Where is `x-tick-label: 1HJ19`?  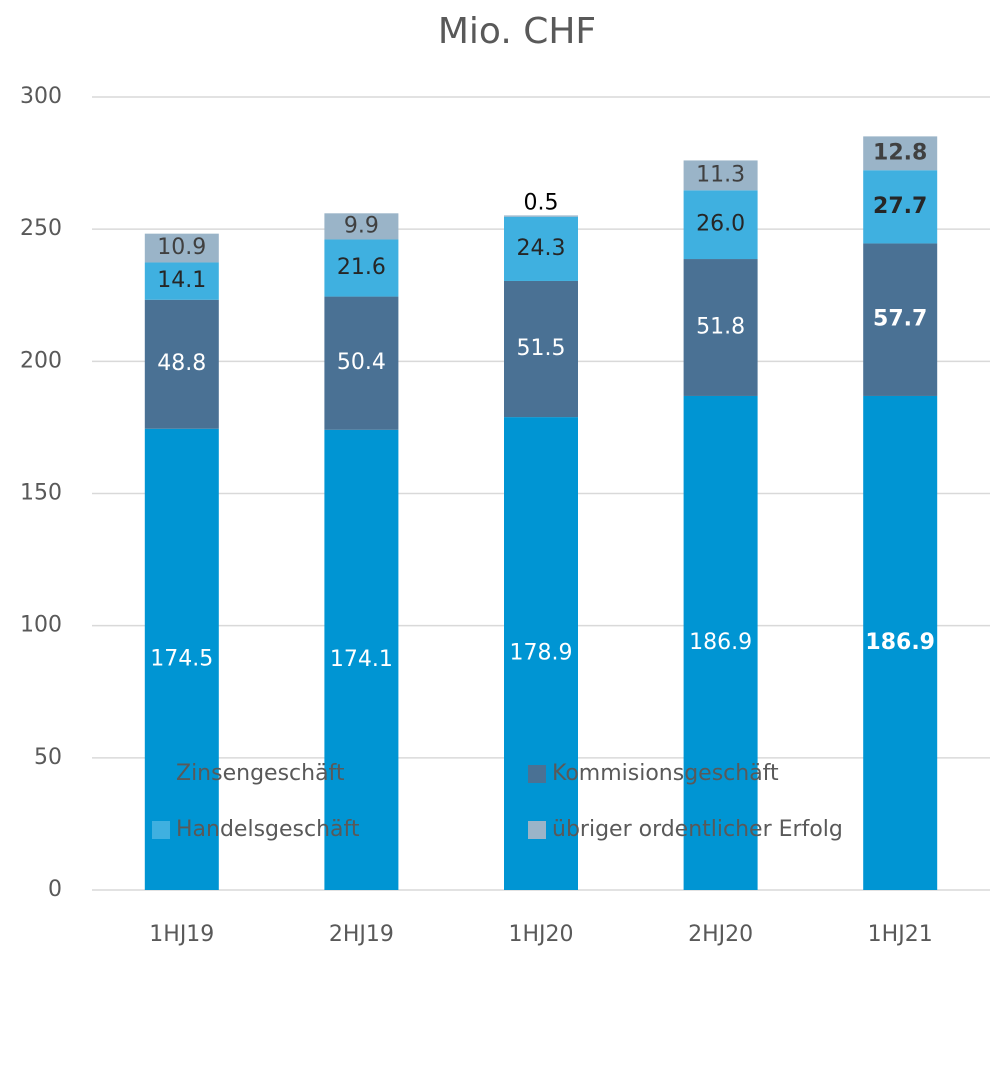 x-tick-label: 1HJ19 is located at coordinates (181, 934).